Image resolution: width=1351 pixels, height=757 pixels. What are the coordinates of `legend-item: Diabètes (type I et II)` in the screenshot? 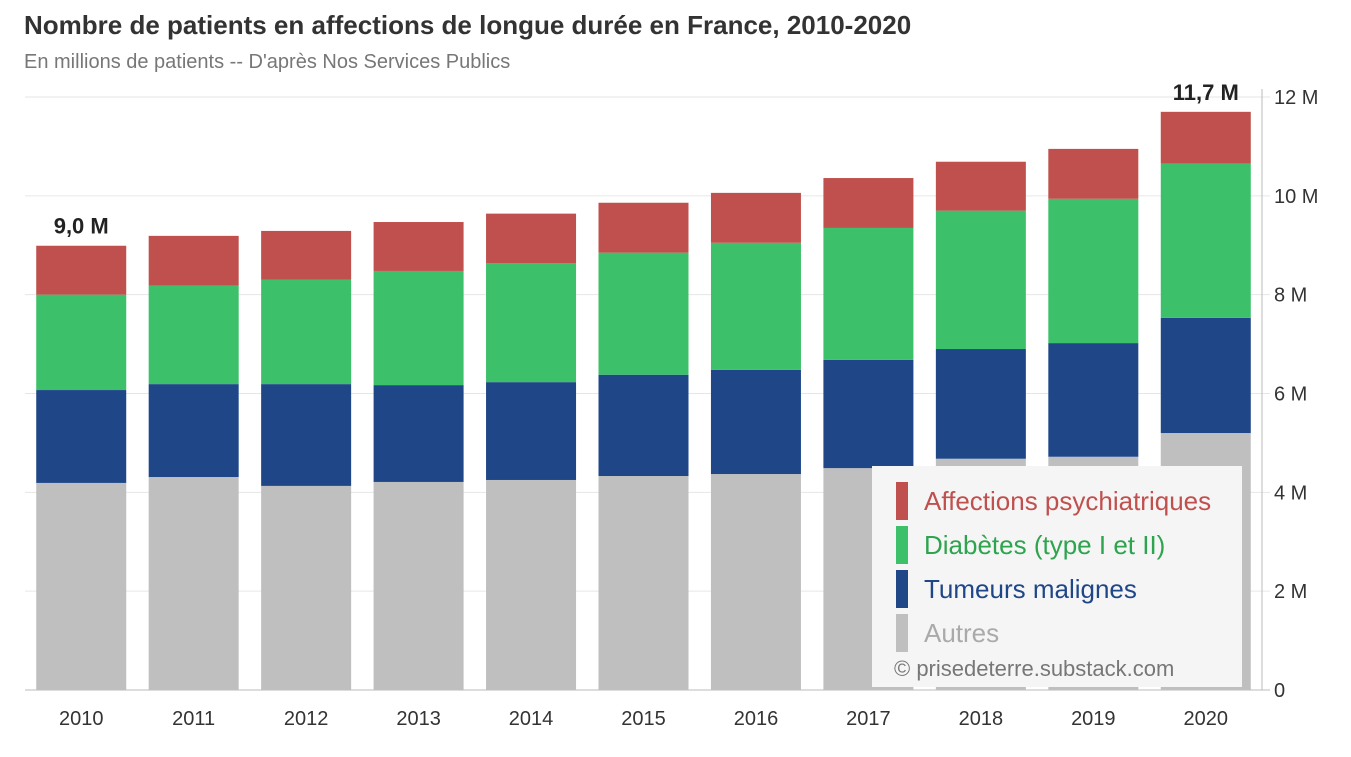 It's located at (1030, 545).